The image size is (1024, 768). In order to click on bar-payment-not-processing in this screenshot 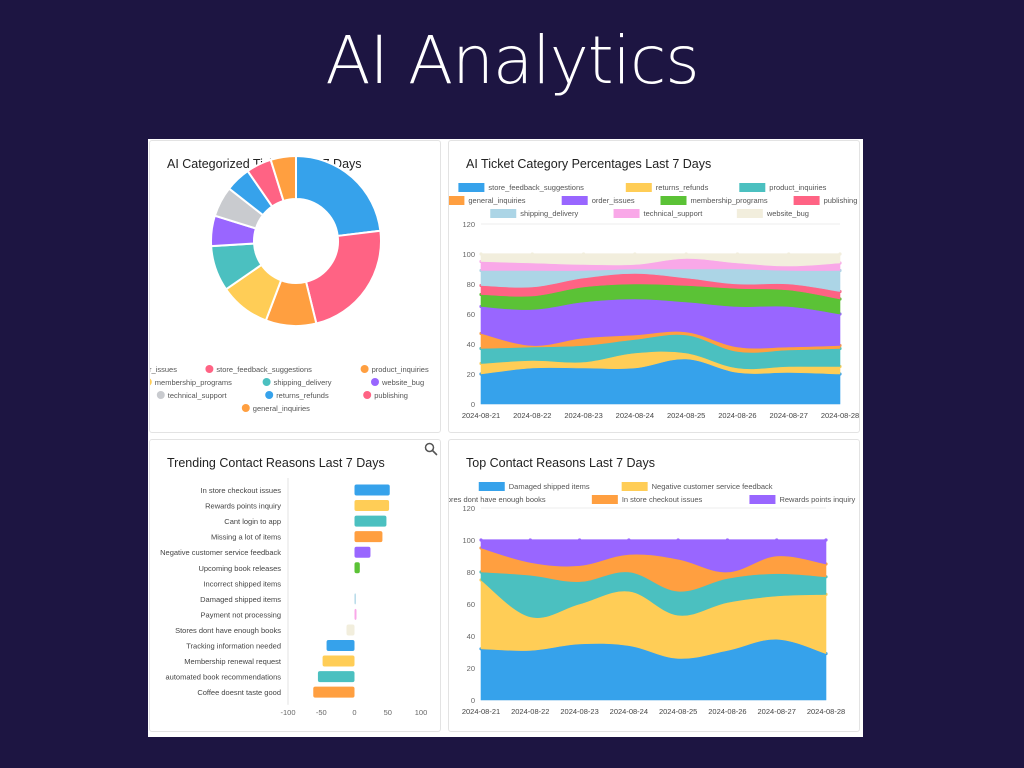, I will do `click(355, 614)`.